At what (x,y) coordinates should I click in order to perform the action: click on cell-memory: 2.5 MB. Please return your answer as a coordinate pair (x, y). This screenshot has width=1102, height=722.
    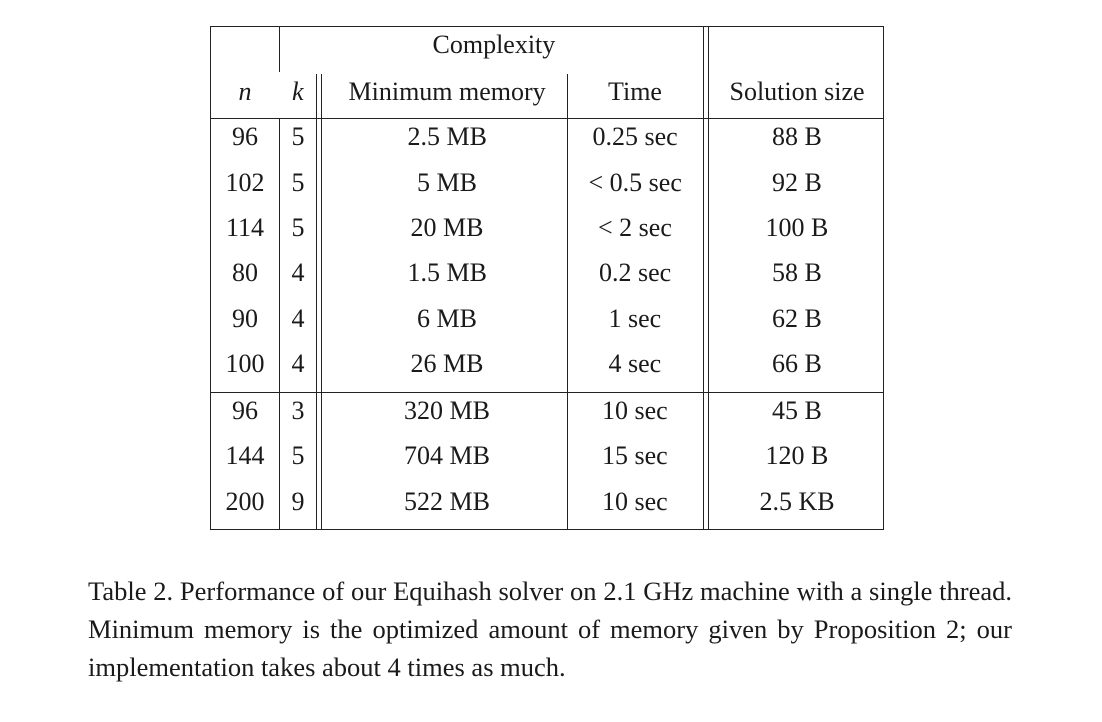
    Looking at the image, I should click on (447, 136).